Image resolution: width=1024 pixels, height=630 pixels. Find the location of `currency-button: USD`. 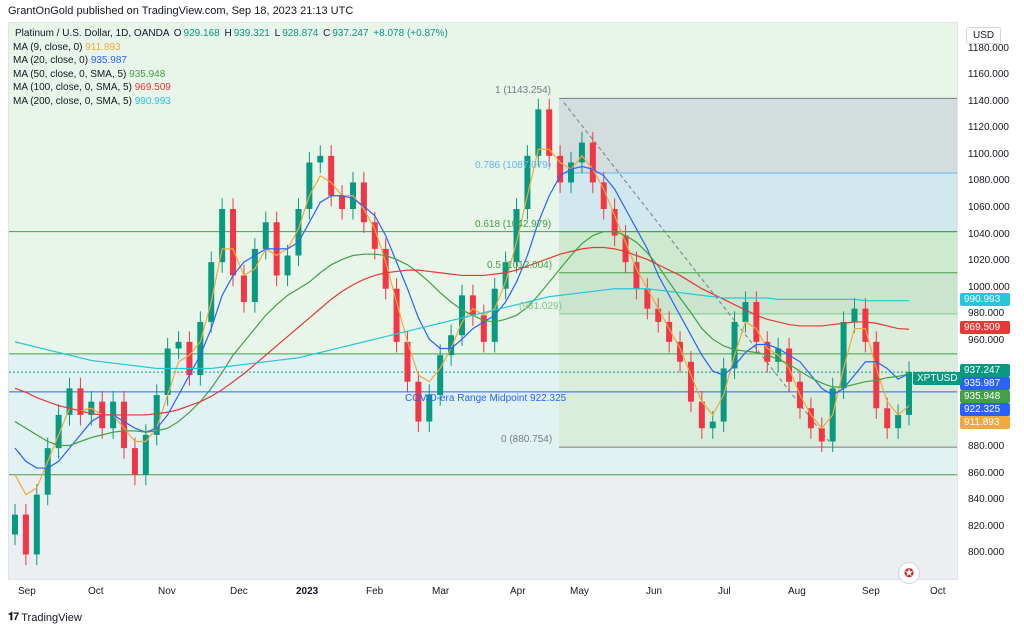

currency-button: USD is located at coordinates (984, 35).